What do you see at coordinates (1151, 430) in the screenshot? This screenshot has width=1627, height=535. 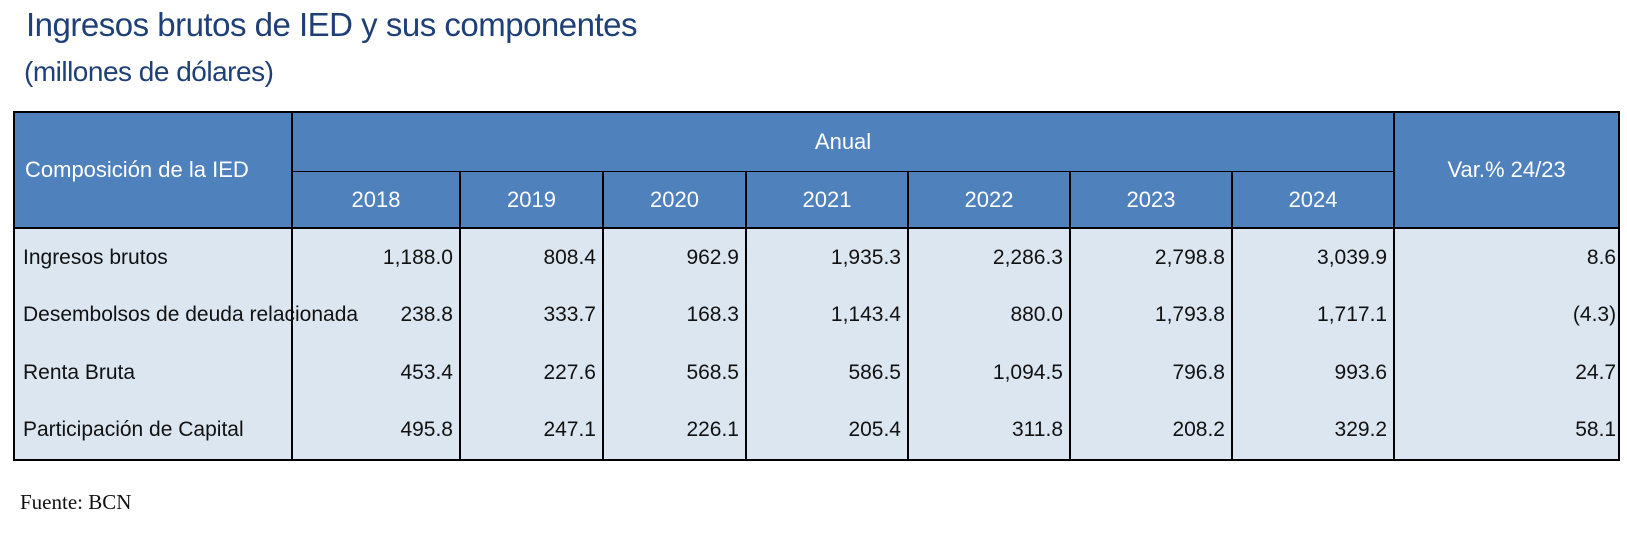 I see `cell-value-2023: 208.2` at bounding box center [1151, 430].